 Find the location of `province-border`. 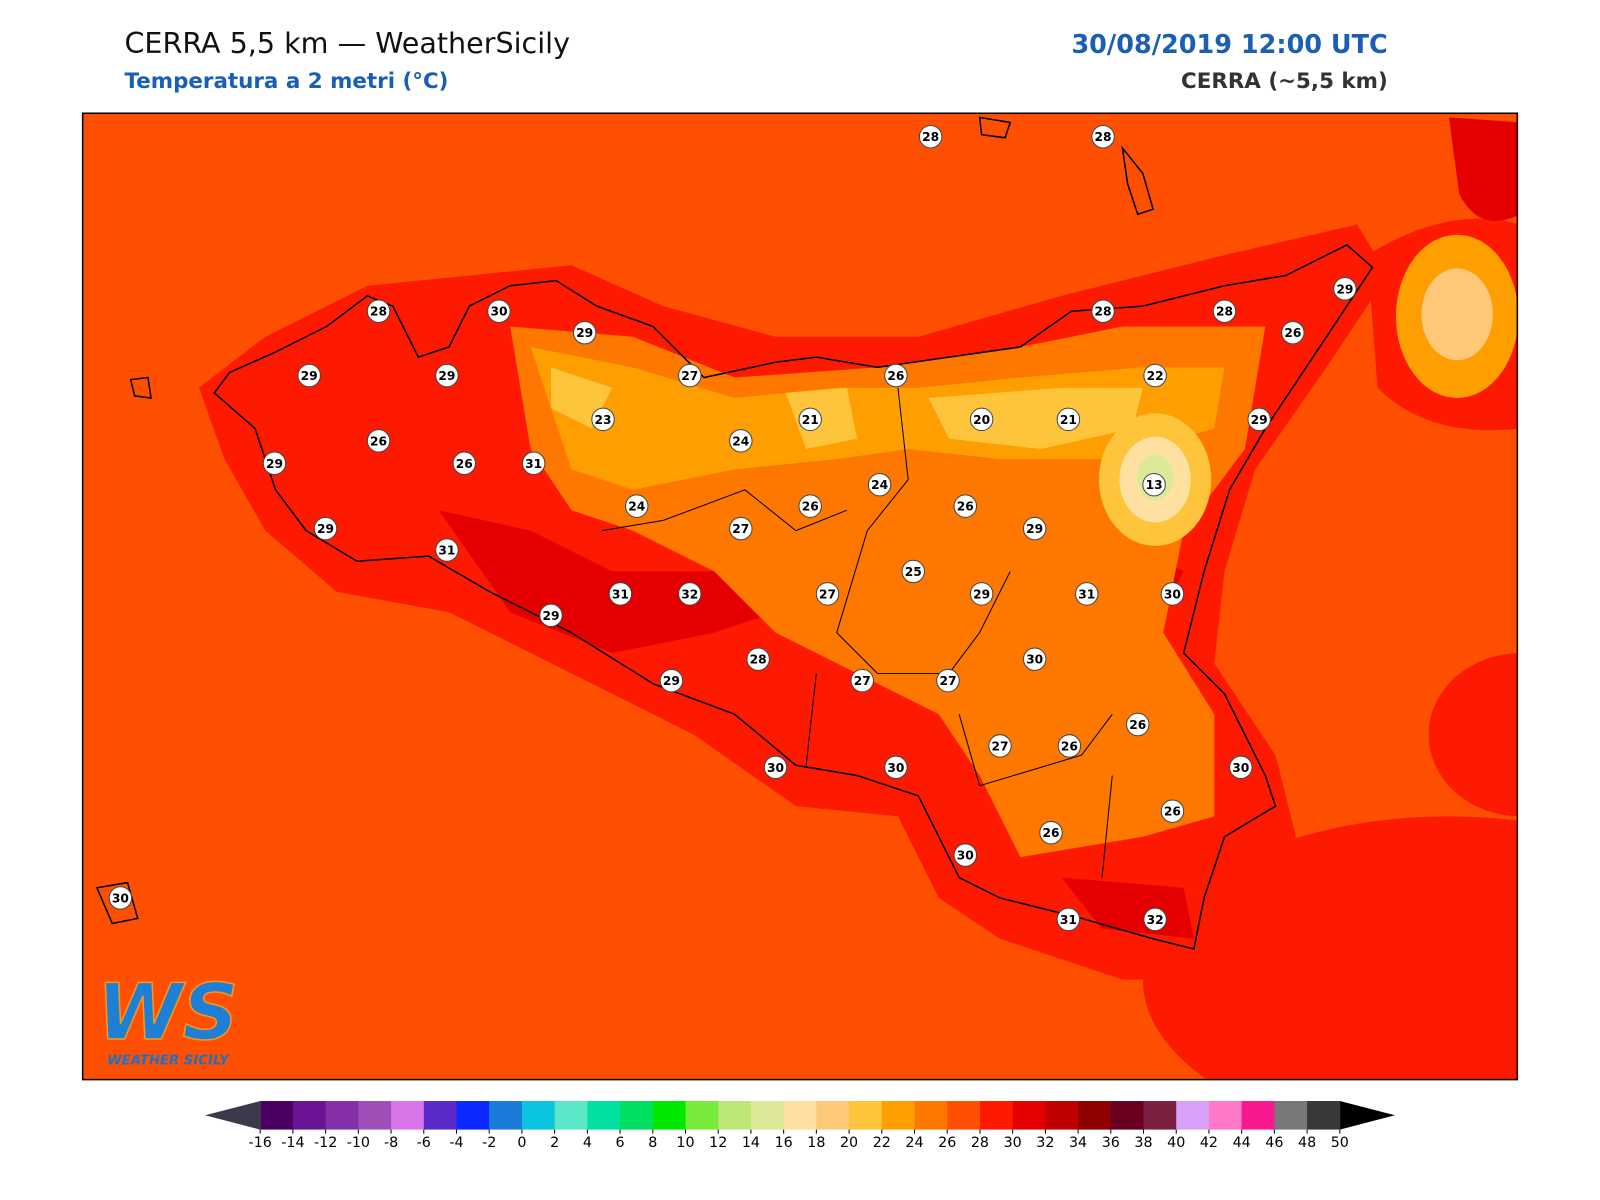

province-border is located at coordinates (857, 632).